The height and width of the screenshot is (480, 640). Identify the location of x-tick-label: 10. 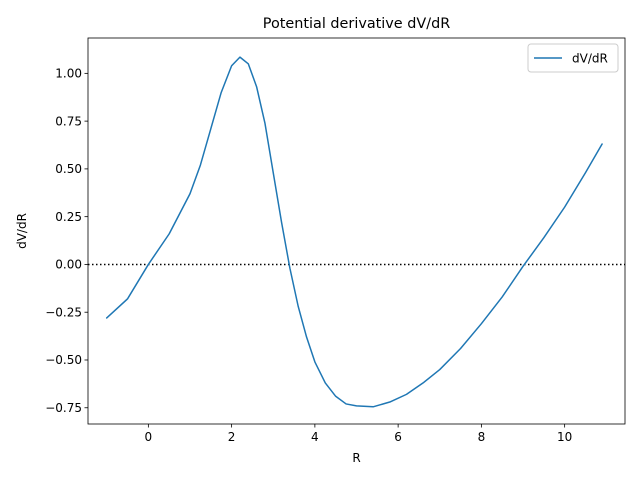
(564, 437).